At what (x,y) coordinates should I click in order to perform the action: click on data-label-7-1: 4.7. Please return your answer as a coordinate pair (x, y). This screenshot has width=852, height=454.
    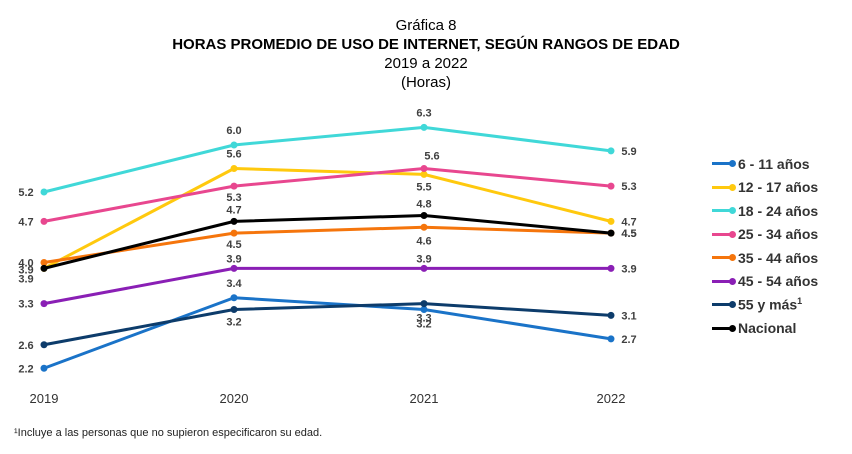
    Looking at the image, I should click on (233, 210).